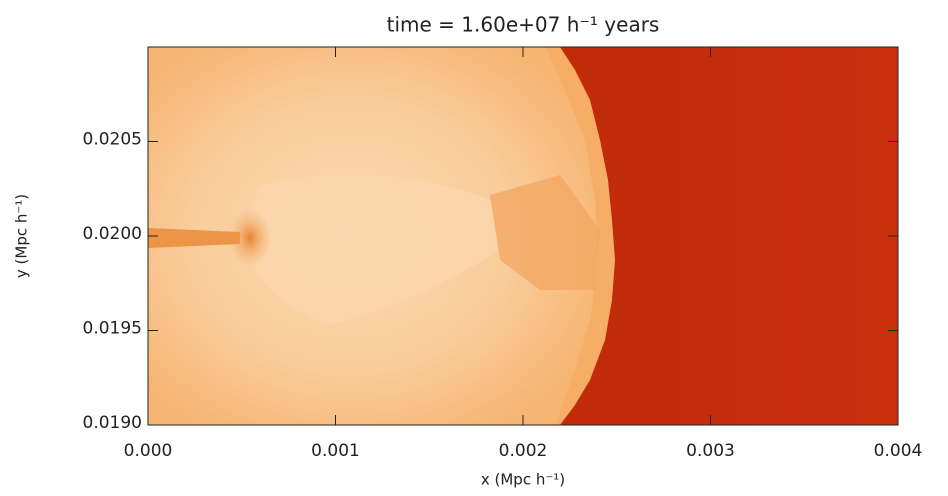 This screenshot has height=496, width=948. I want to click on x-tick-label: 0.003, so click(710, 451).